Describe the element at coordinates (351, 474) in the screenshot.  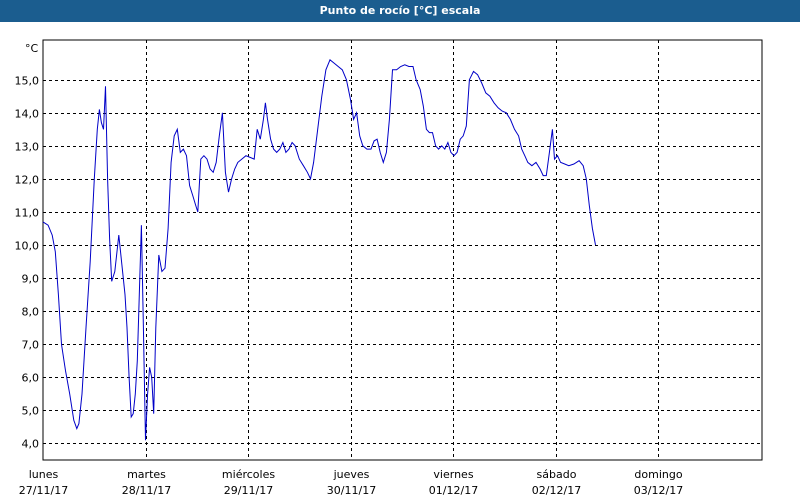
I see `x-tick-day-label: jueves` at that location.